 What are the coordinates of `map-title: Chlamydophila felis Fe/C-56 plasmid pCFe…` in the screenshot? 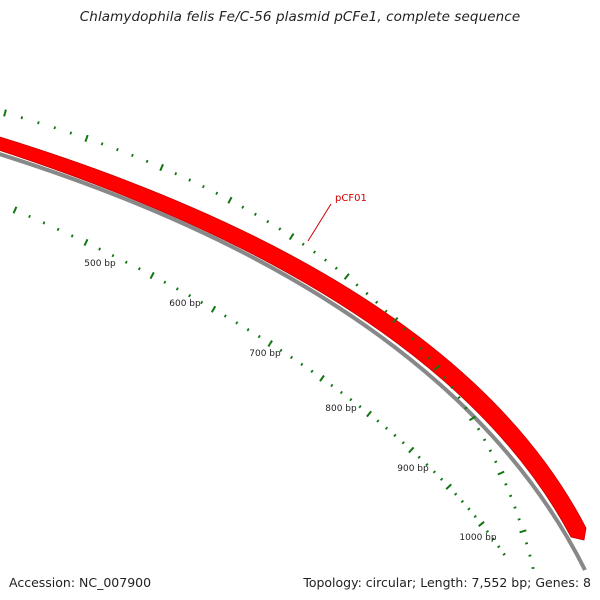 It's located at (300, 17).